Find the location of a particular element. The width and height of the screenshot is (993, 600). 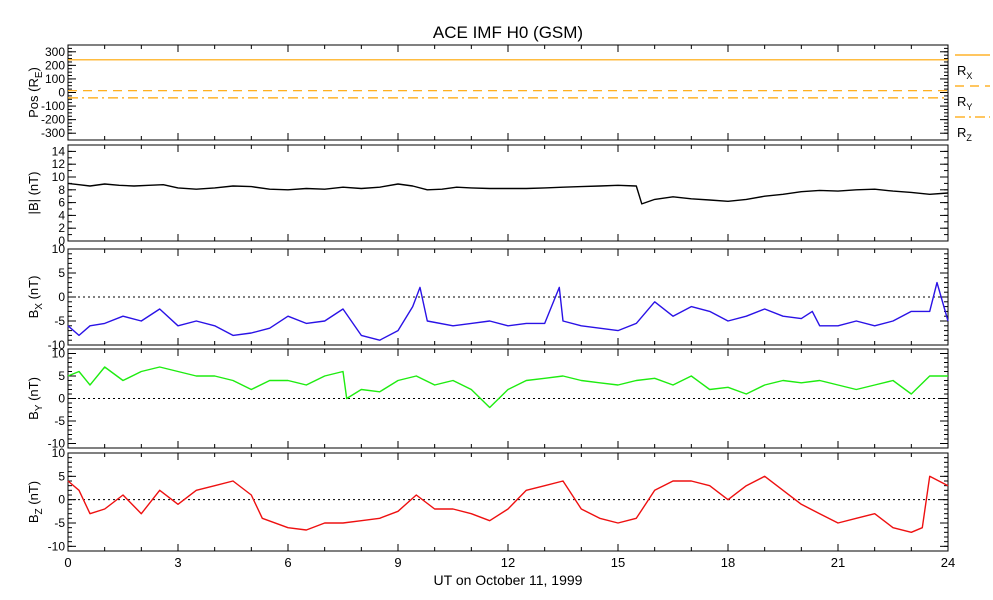

y-tick-label: 2 is located at coordinates (61, 228).